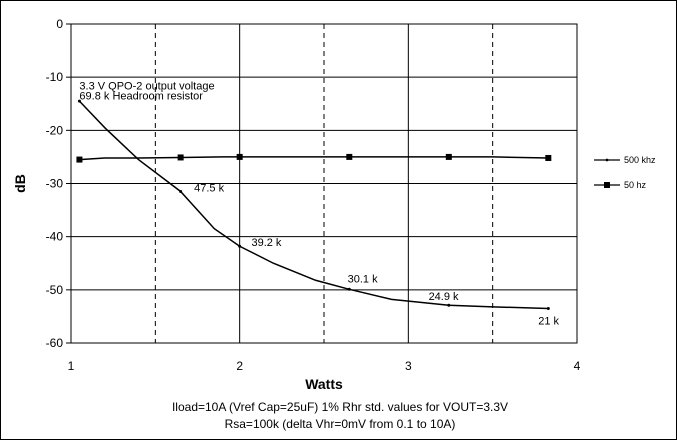  What do you see at coordinates (55, 343) in the screenshot?
I see `y-tick-label: -60` at bounding box center [55, 343].